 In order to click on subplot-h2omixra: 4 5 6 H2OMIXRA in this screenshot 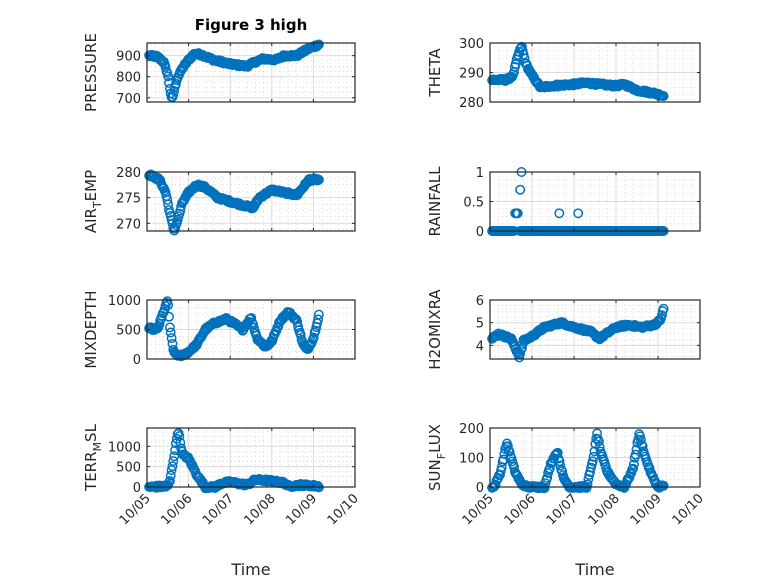, I will do `click(563, 329)`.